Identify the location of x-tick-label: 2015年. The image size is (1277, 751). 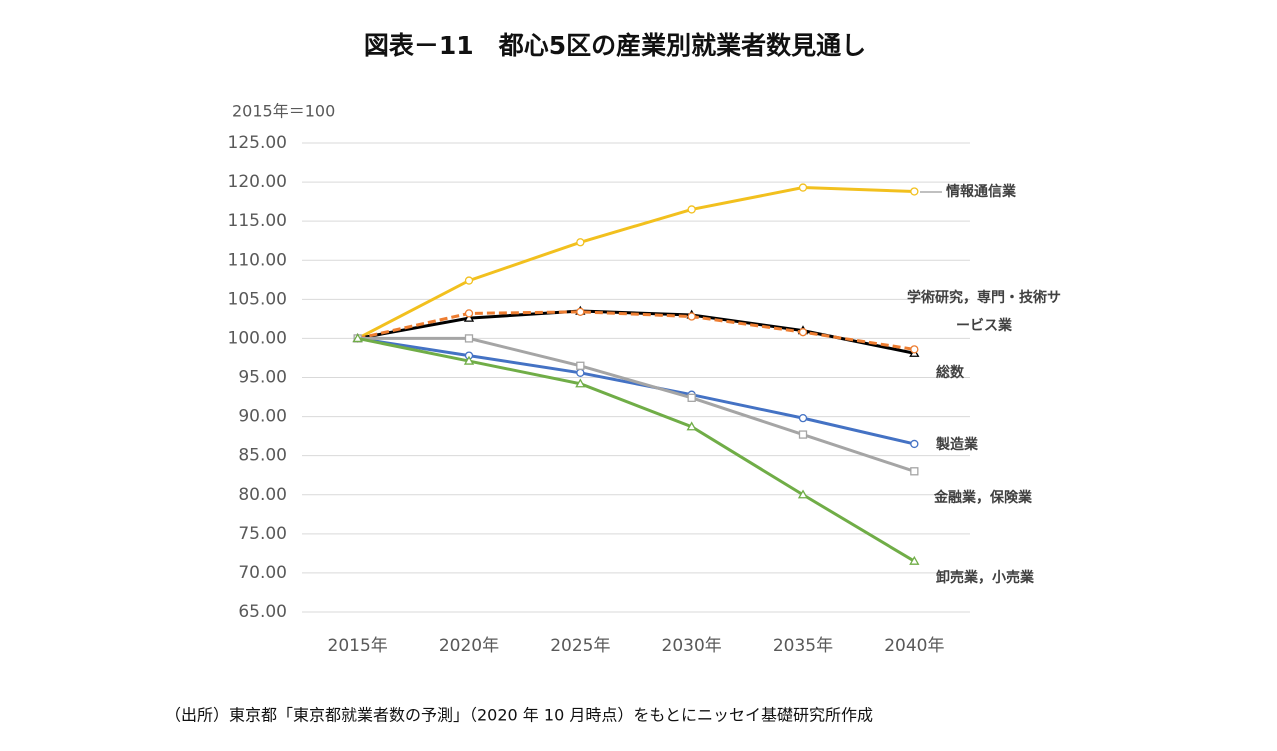
(358, 646).